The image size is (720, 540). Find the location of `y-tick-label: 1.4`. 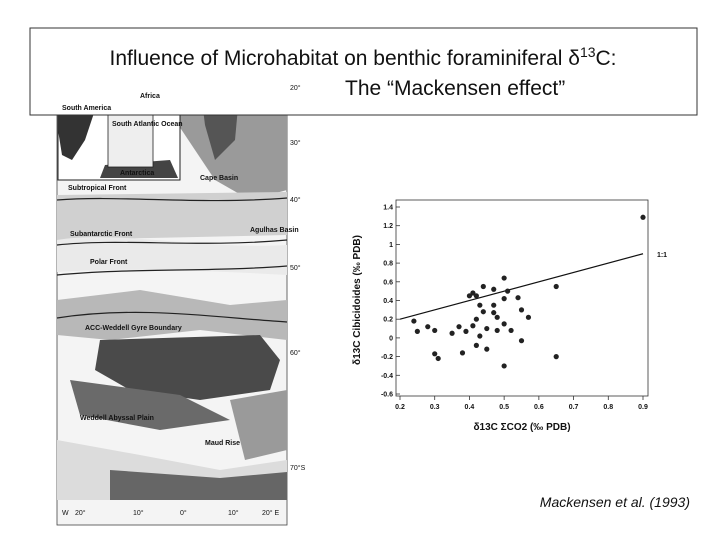

y-tick-label: 1.4 is located at coordinates (388, 208).